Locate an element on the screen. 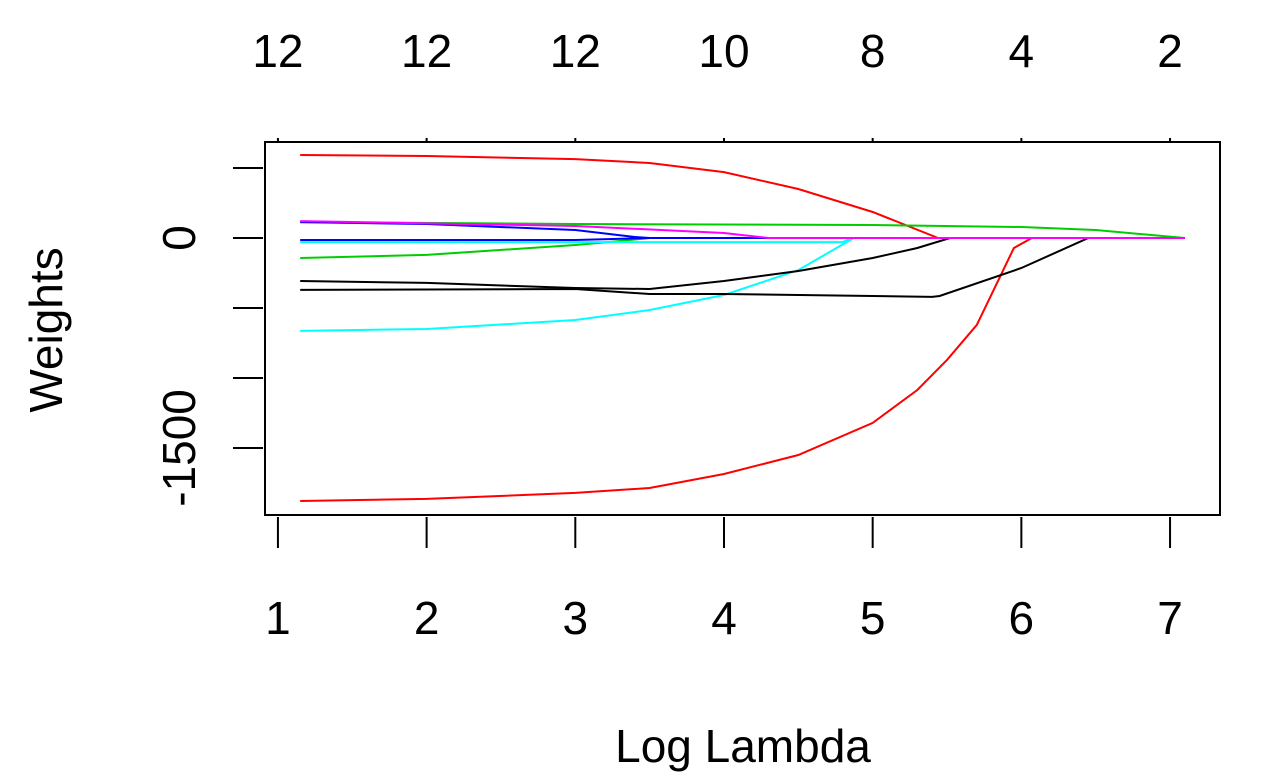  x-tick-label: 1 is located at coordinates (278, 618).